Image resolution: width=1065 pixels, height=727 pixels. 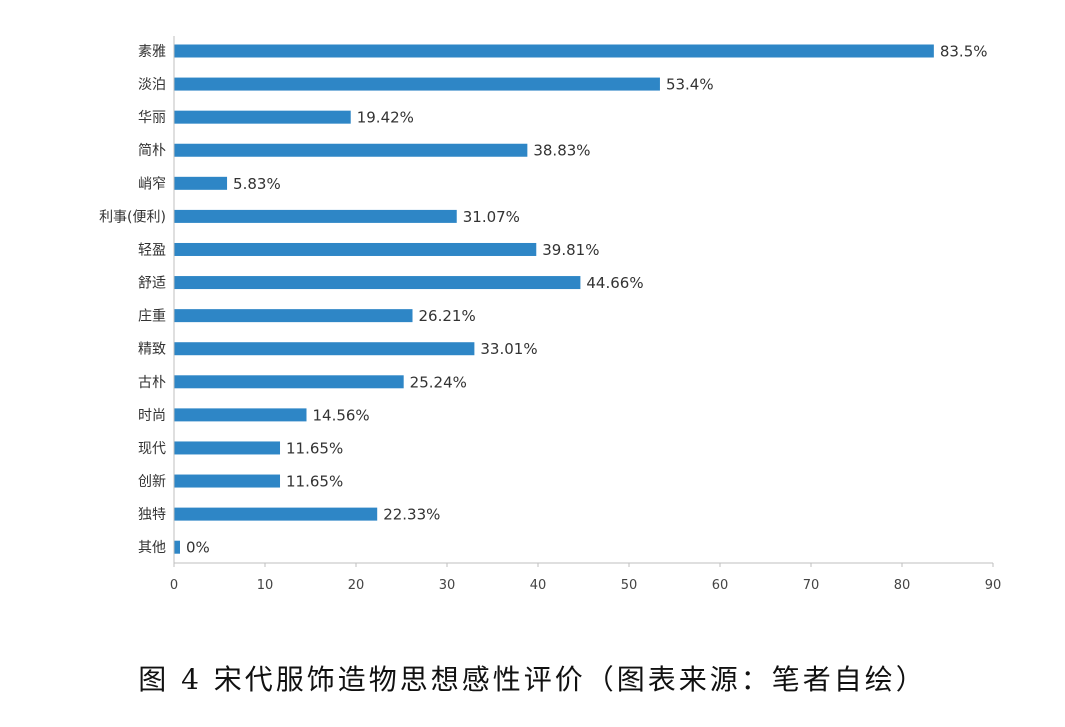 What do you see at coordinates (720, 585) in the screenshot?
I see `x-tick-label: 60` at bounding box center [720, 585].